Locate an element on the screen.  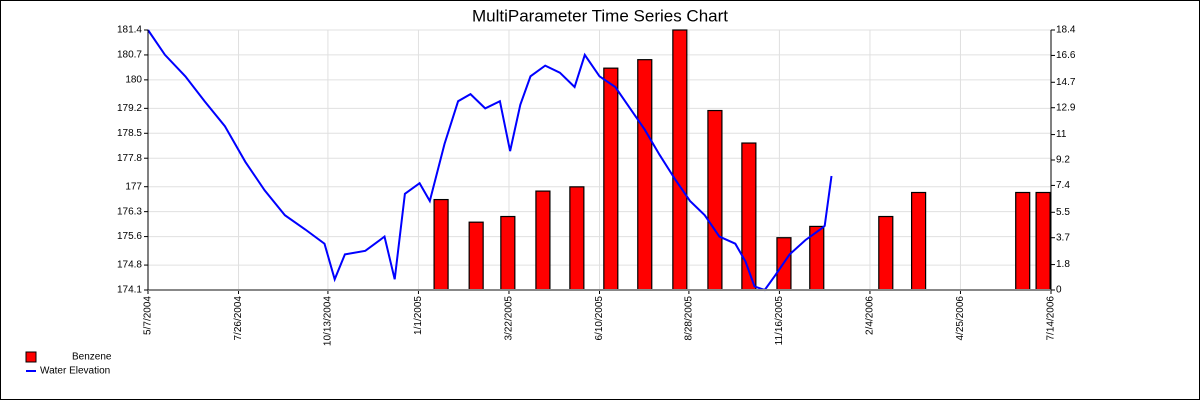
legend-swatch is located at coordinates (31, 357).